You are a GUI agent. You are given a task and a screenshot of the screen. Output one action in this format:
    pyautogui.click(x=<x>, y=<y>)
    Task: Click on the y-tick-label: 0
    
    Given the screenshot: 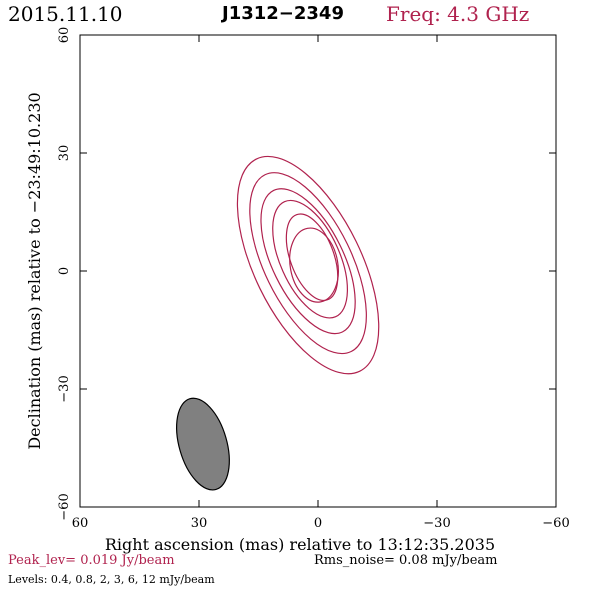 What is the action you would take?
    pyautogui.click(x=64, y=271)
    